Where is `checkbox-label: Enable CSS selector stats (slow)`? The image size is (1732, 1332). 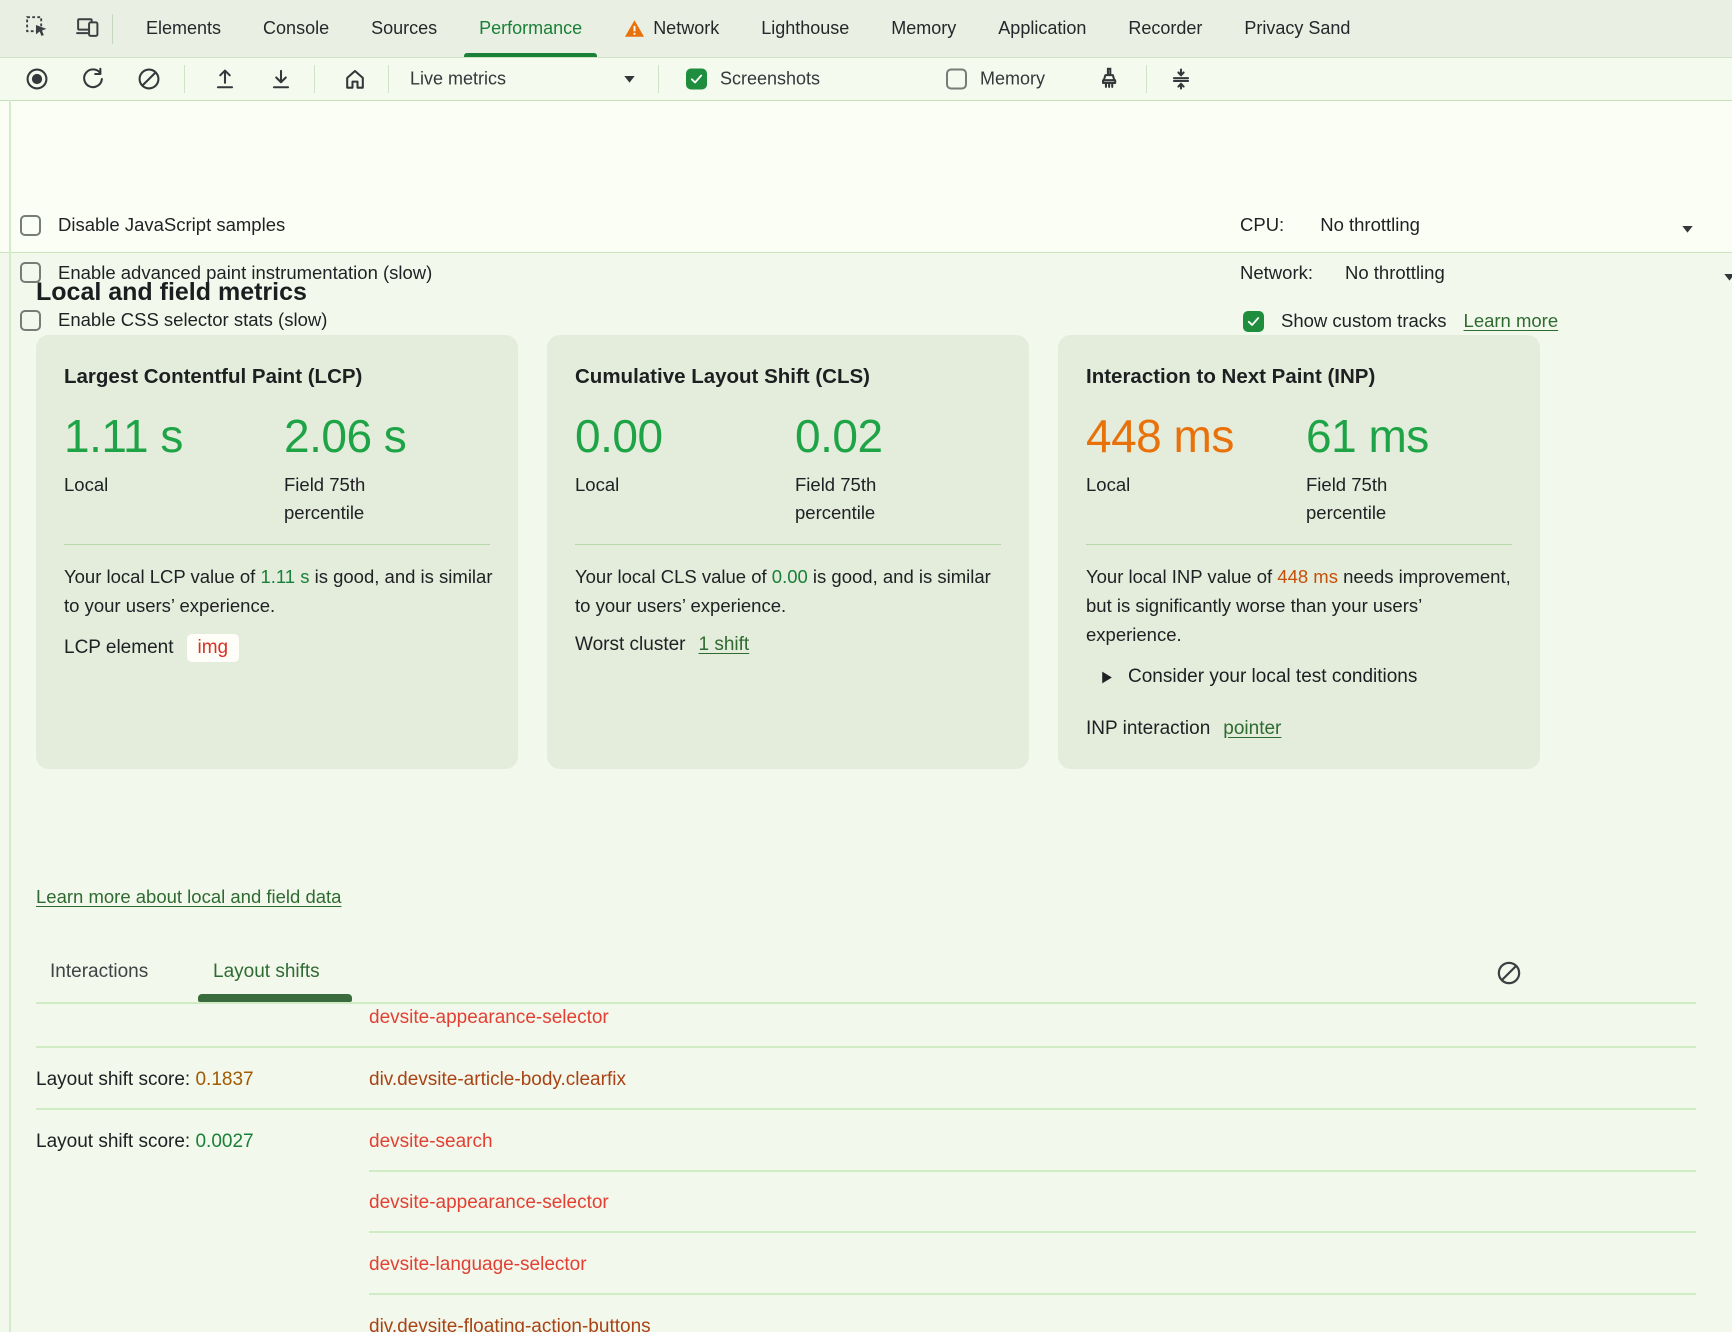
checkbox-label: Enable CSS selector stats (slow) is located at coordinates (193, 319).